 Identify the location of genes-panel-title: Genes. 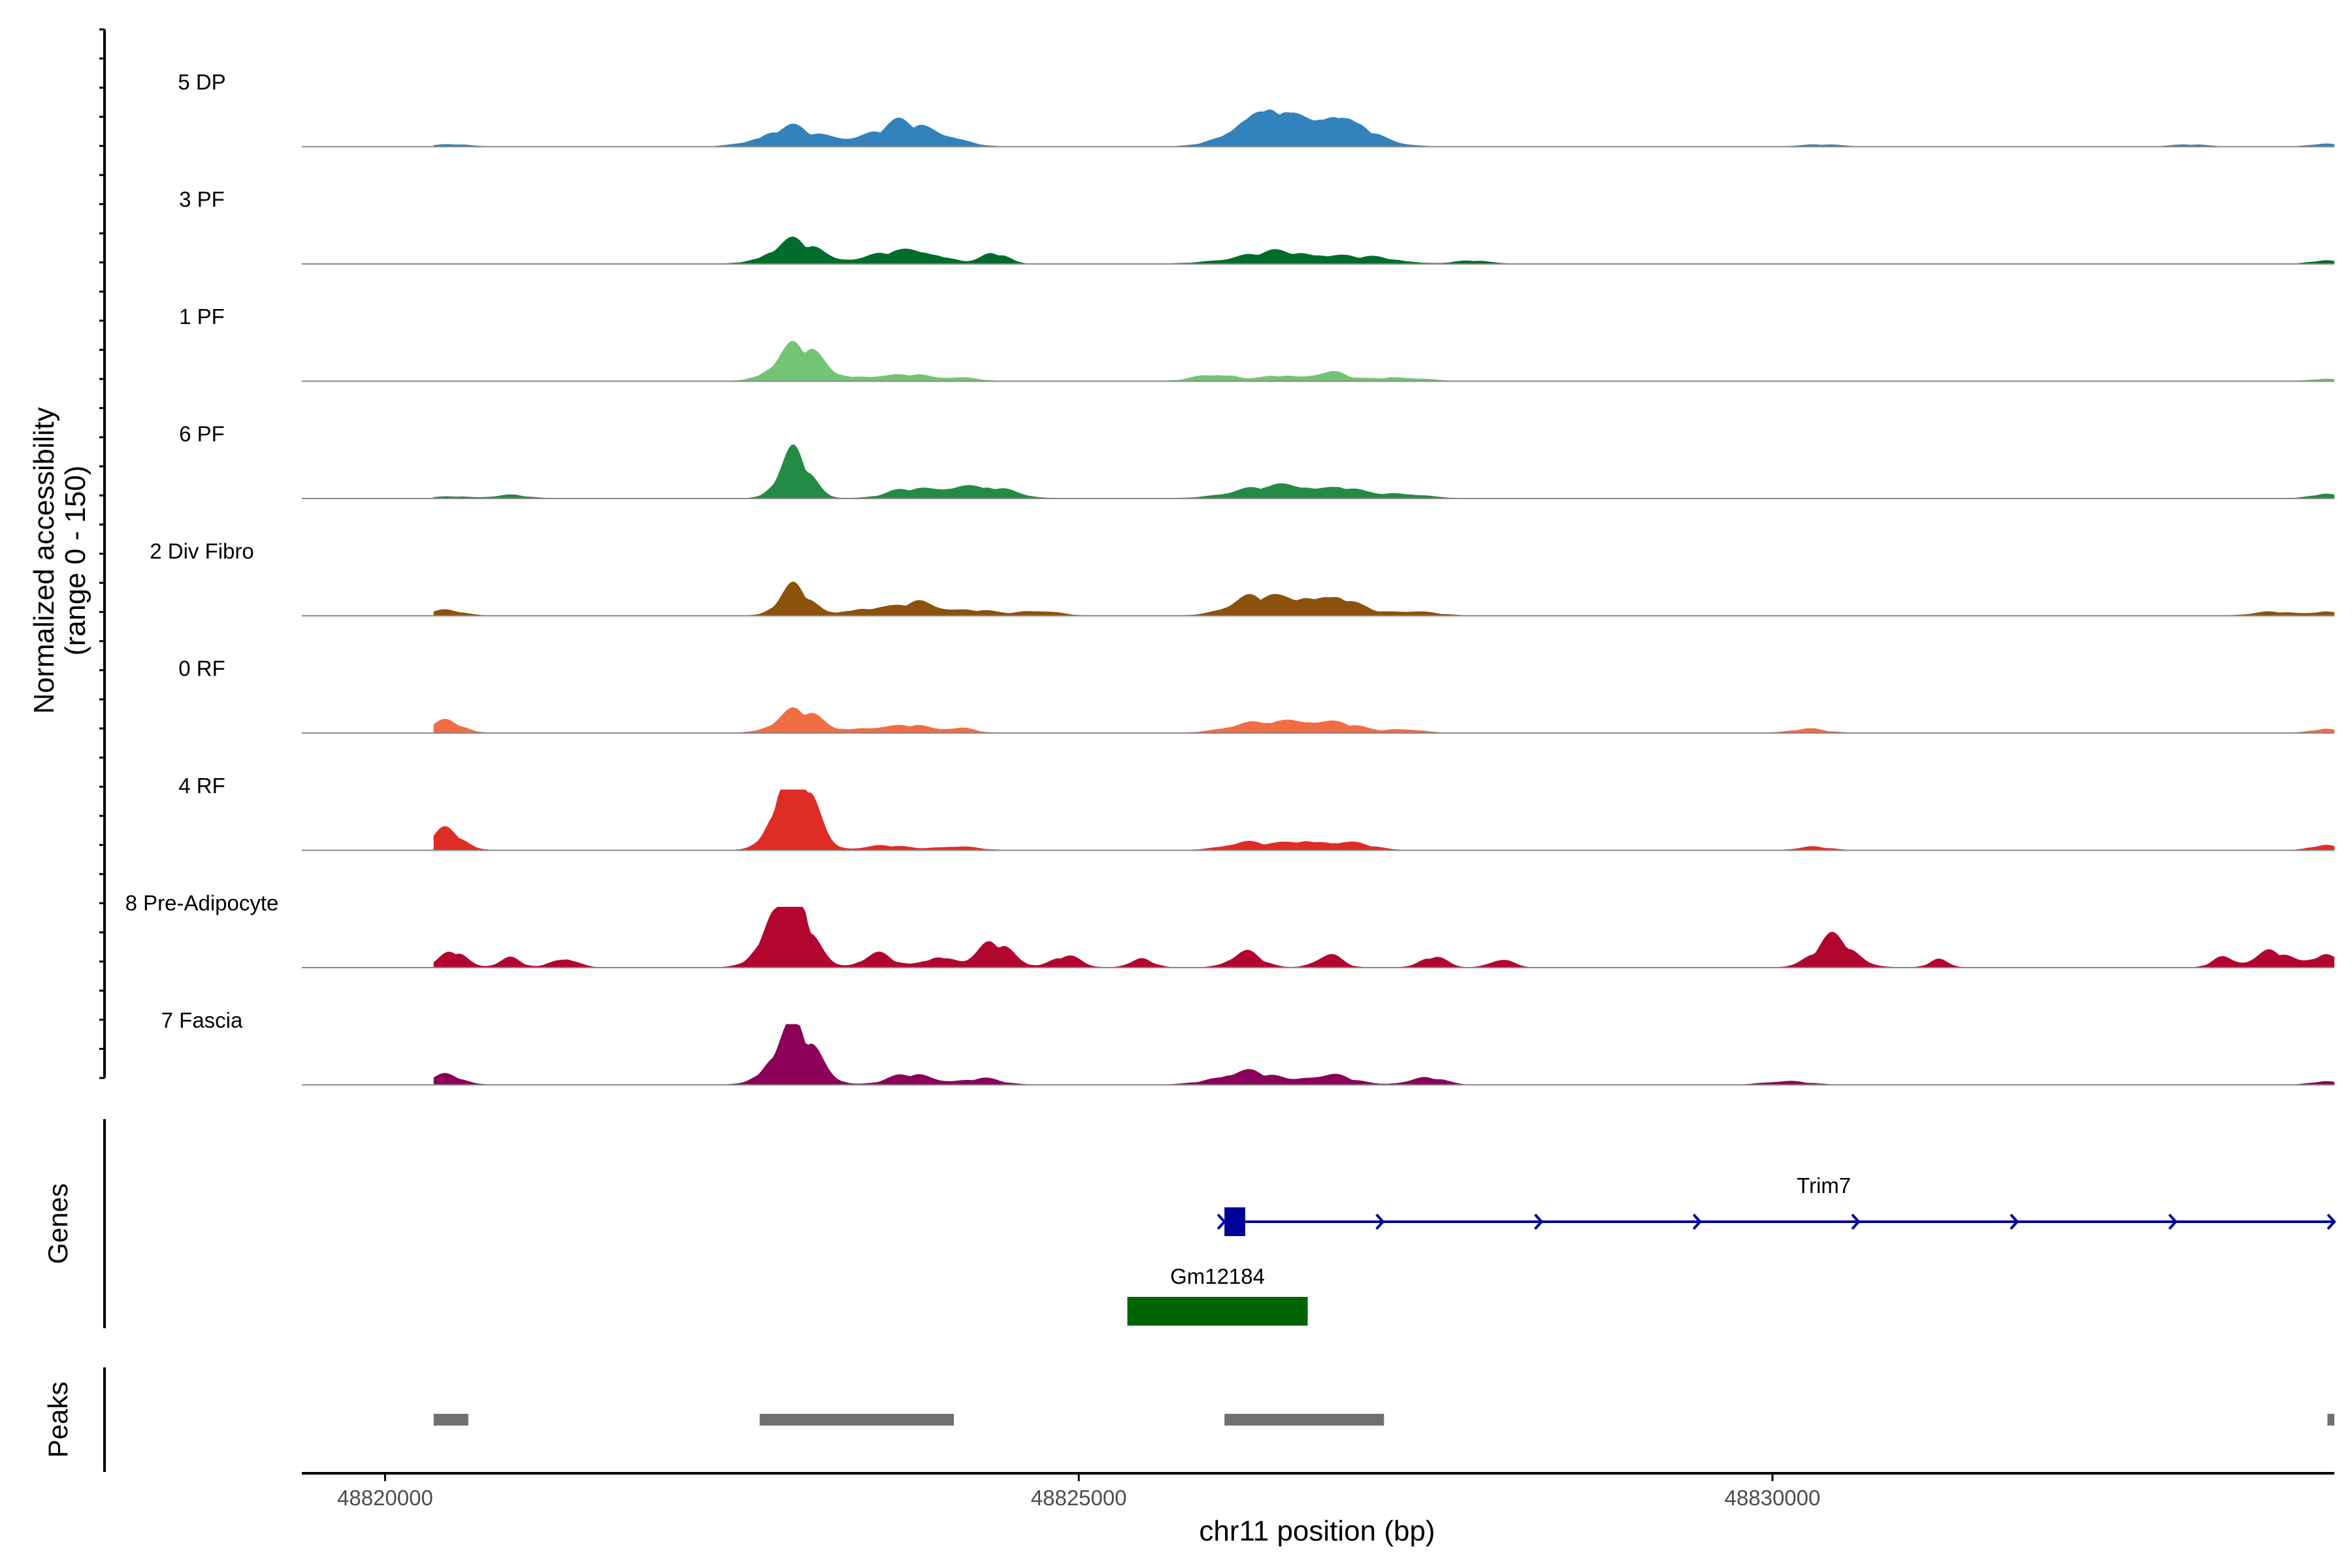
(57, 1223).